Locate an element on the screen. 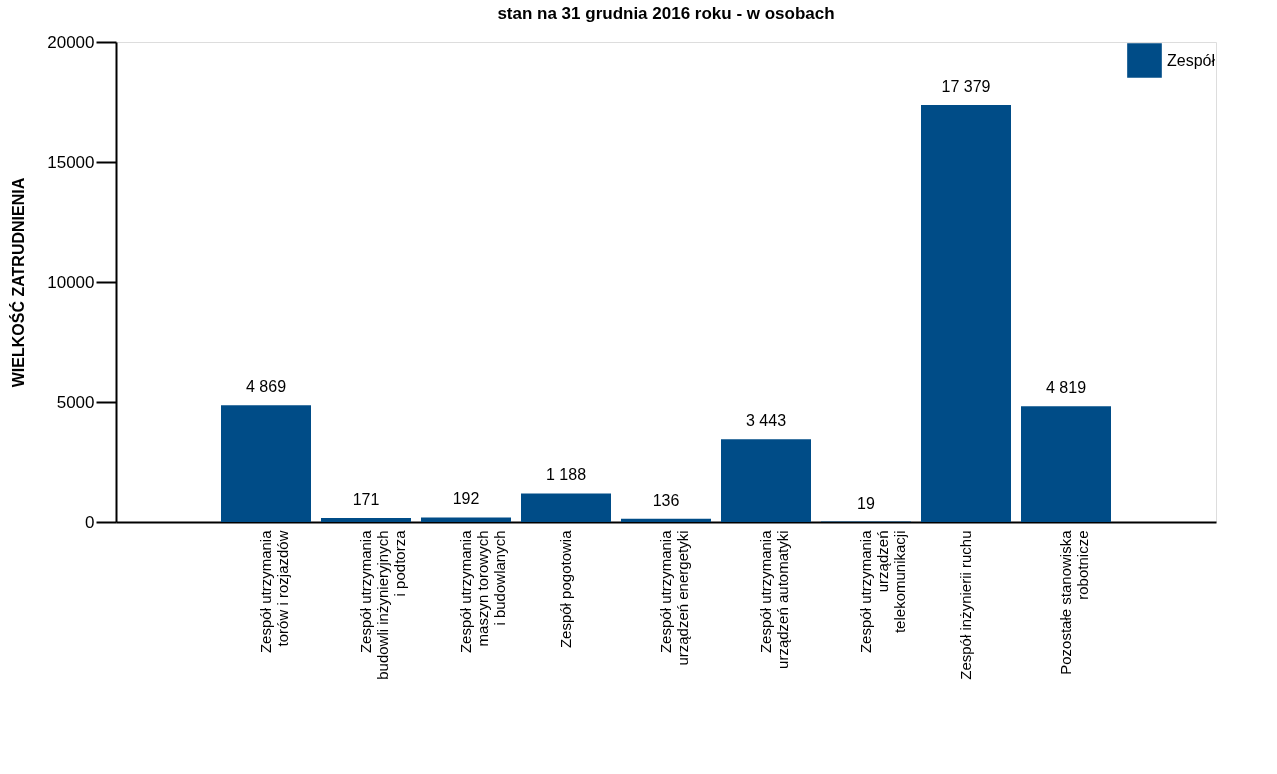 This screenshot has height=774, width=1277. data-label: 4 819 is located at coordinates (1066, 388).